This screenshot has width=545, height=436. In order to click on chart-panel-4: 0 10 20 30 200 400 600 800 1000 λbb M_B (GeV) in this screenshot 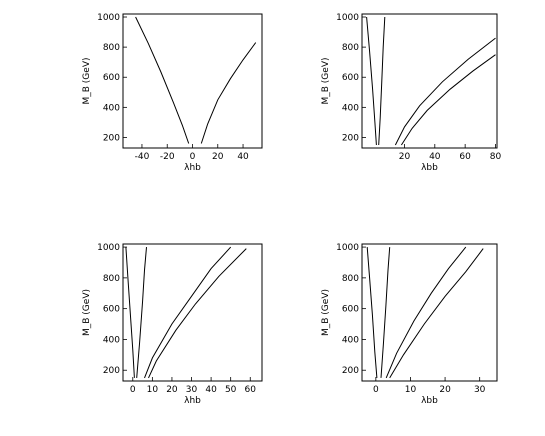, I will do `click(409, 324)`.